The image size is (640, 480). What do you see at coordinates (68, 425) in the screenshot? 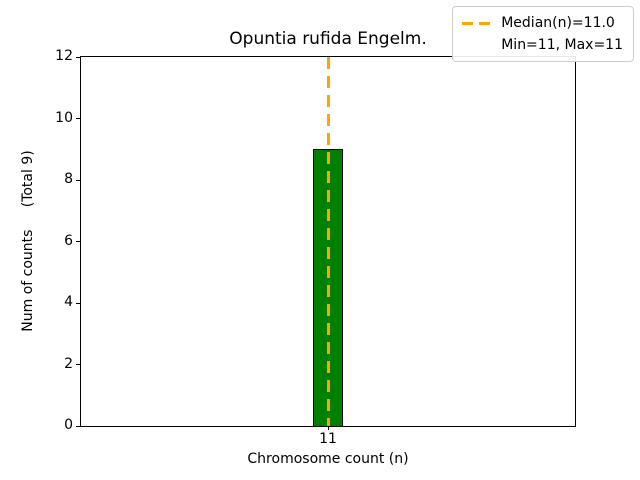
I see `y-tick-label: 0` at bounding box center [68, 425].